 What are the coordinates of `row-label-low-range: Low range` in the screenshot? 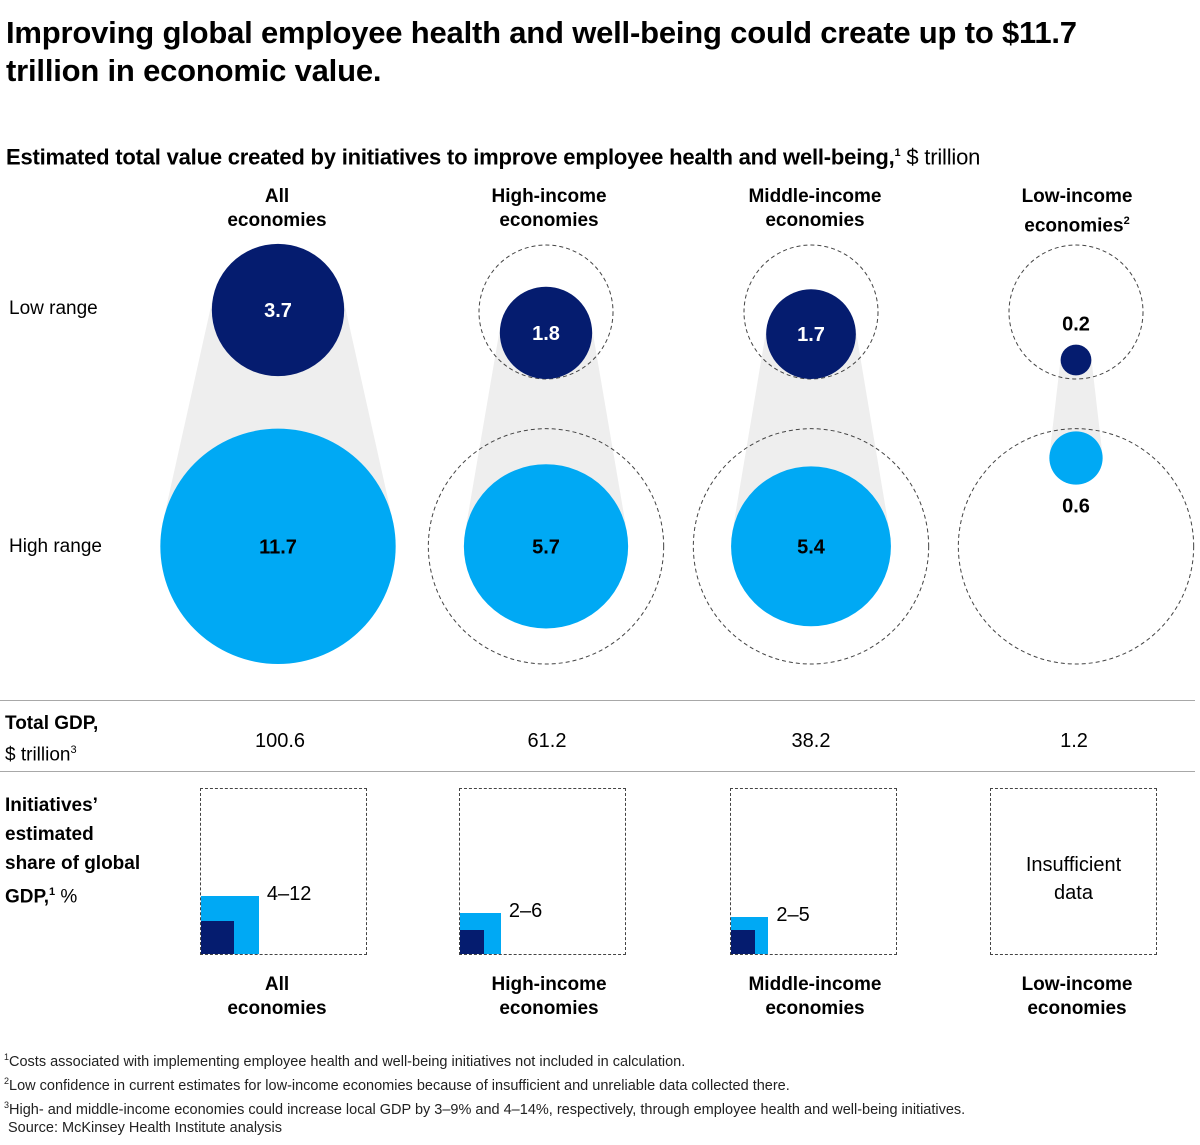 It's located at (53, 308).